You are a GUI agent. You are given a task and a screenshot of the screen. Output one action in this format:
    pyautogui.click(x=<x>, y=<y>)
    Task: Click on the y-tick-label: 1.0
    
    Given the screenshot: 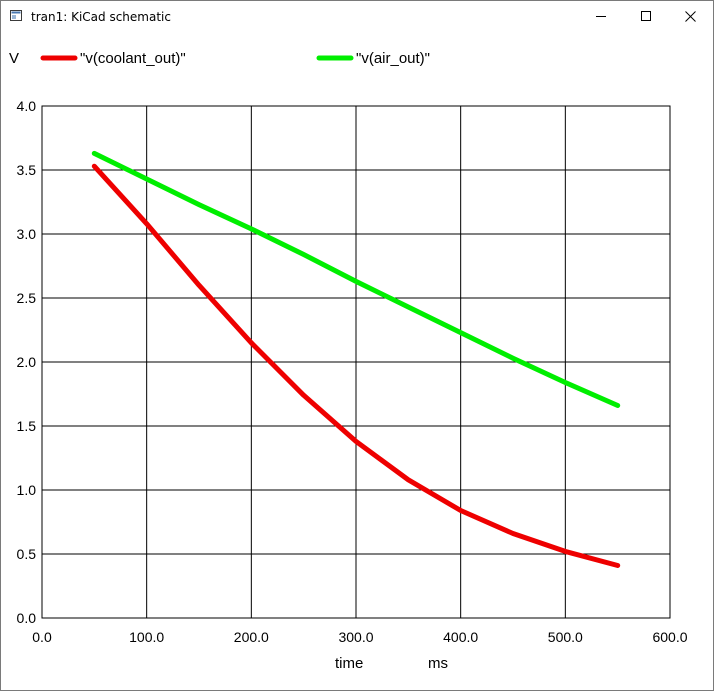 What is the action you would take?
    pyautogui.click(x=27, y=490)
    